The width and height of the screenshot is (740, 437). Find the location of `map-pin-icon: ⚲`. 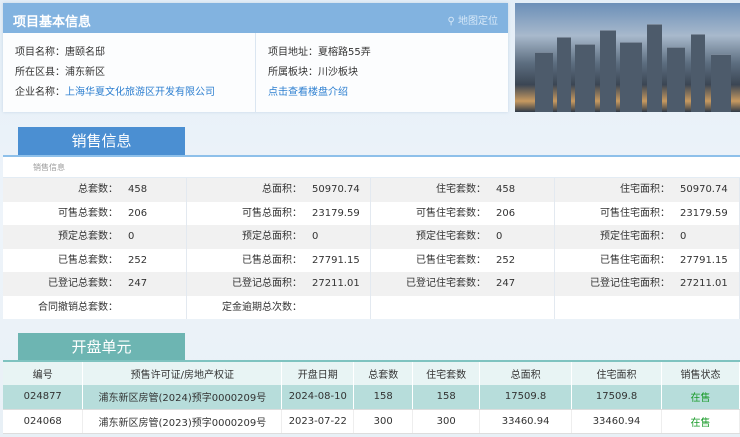

map-pin-icon: ⚲ is located at coordinates (452, 21).